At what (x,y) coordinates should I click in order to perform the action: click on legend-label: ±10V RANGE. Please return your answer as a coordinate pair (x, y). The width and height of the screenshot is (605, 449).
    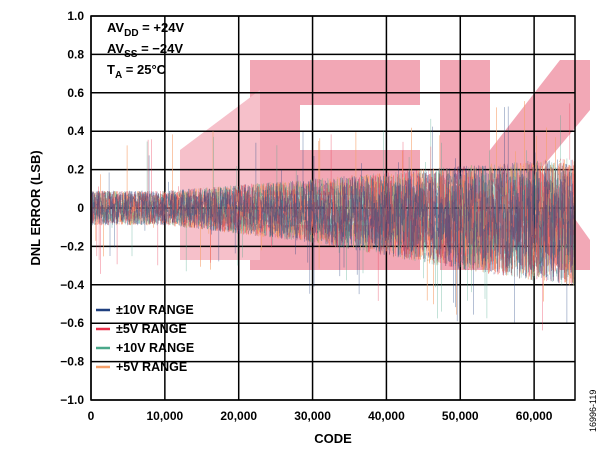
    Looking at the image, I should click on (155, 310).